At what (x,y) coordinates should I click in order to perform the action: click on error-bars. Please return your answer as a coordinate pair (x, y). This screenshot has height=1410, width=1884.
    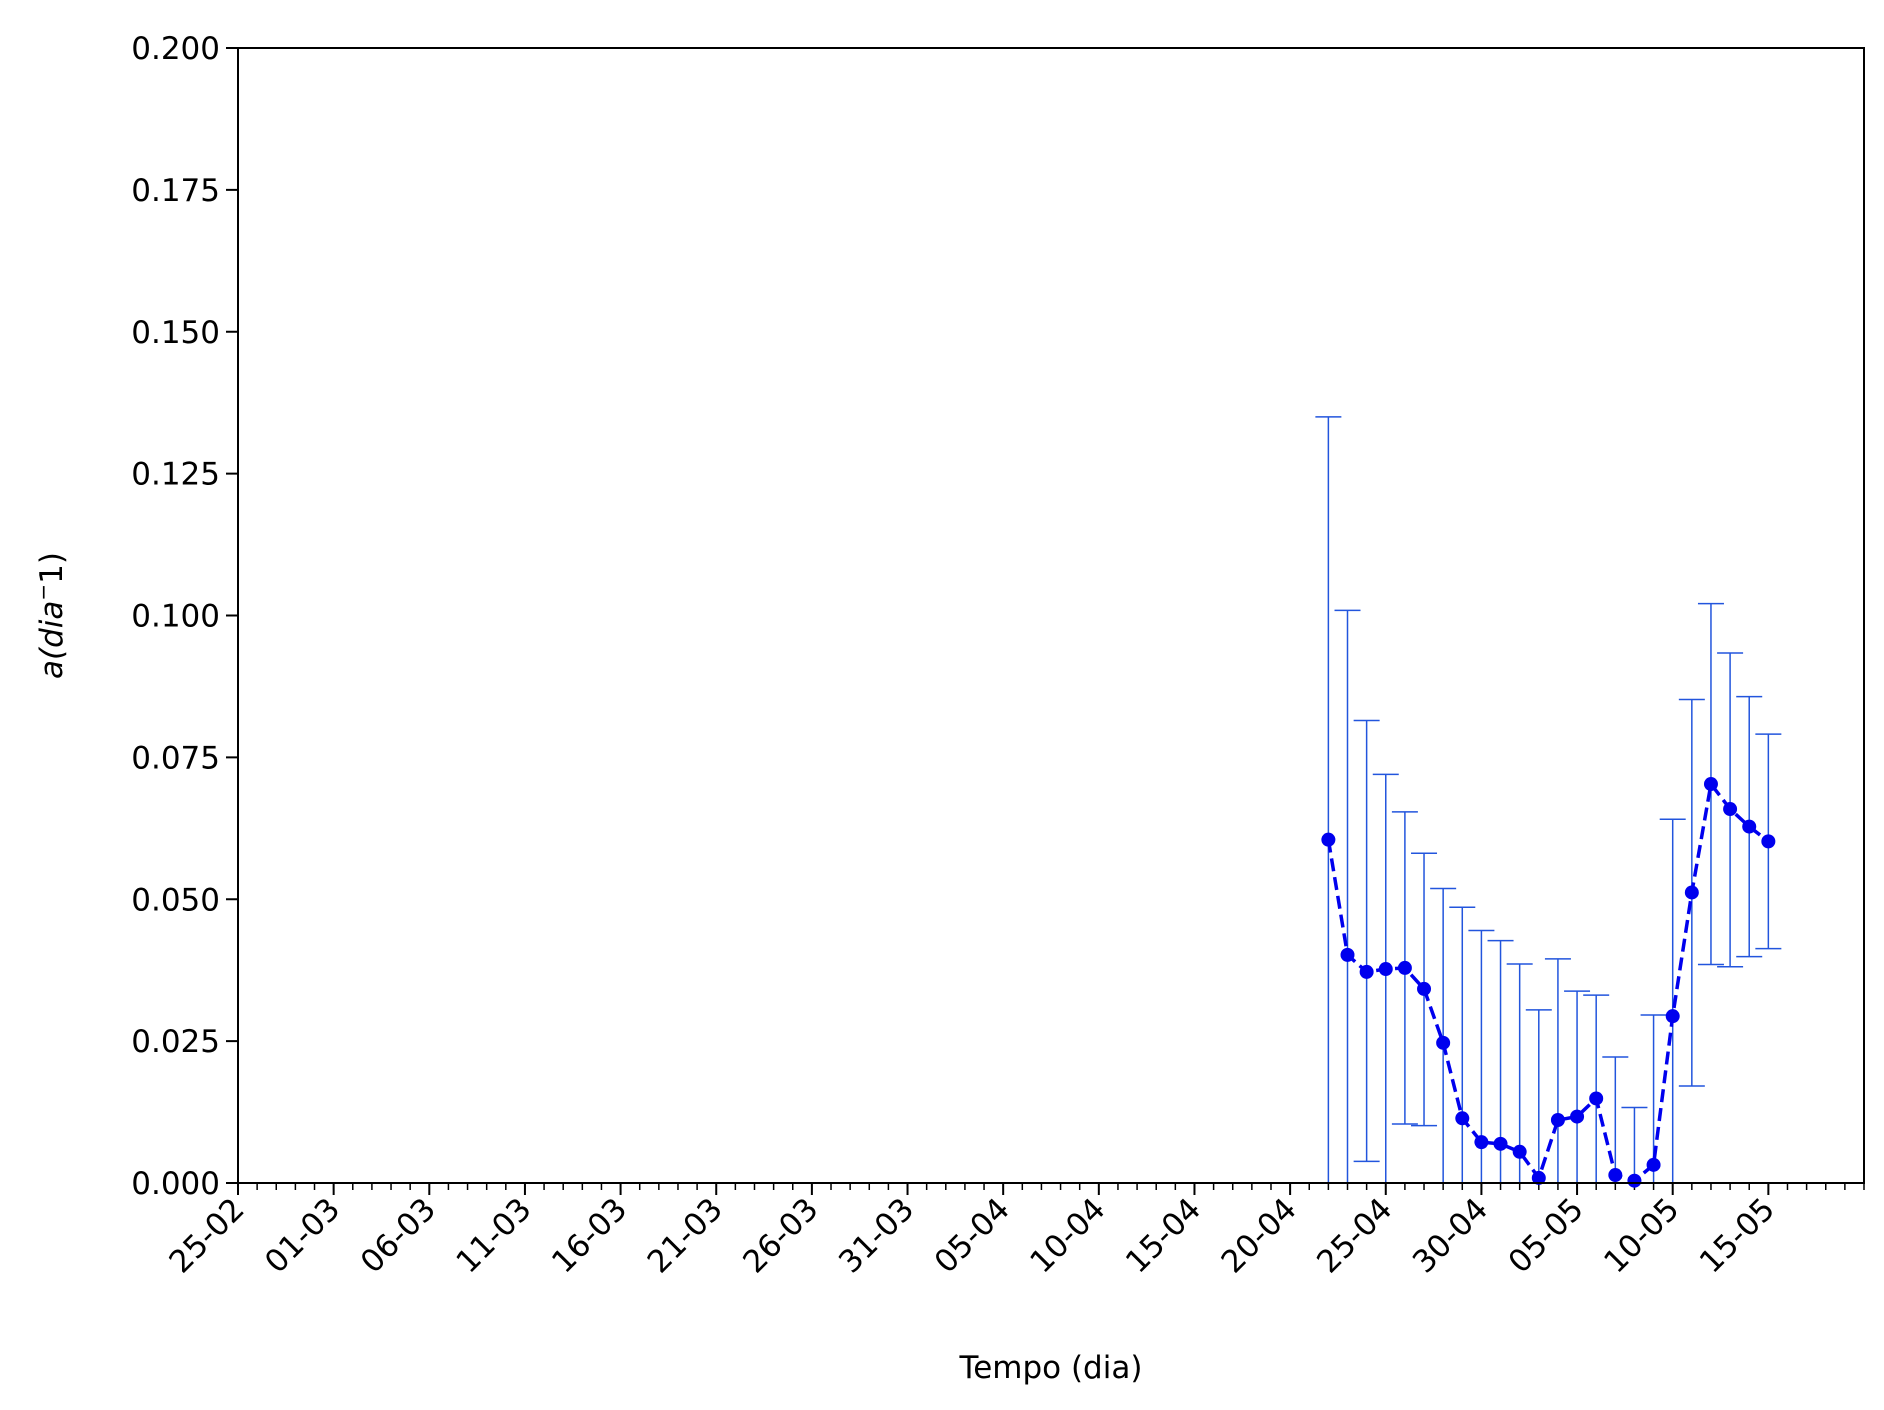
    Looking at the image, I should click on (1548, 800).